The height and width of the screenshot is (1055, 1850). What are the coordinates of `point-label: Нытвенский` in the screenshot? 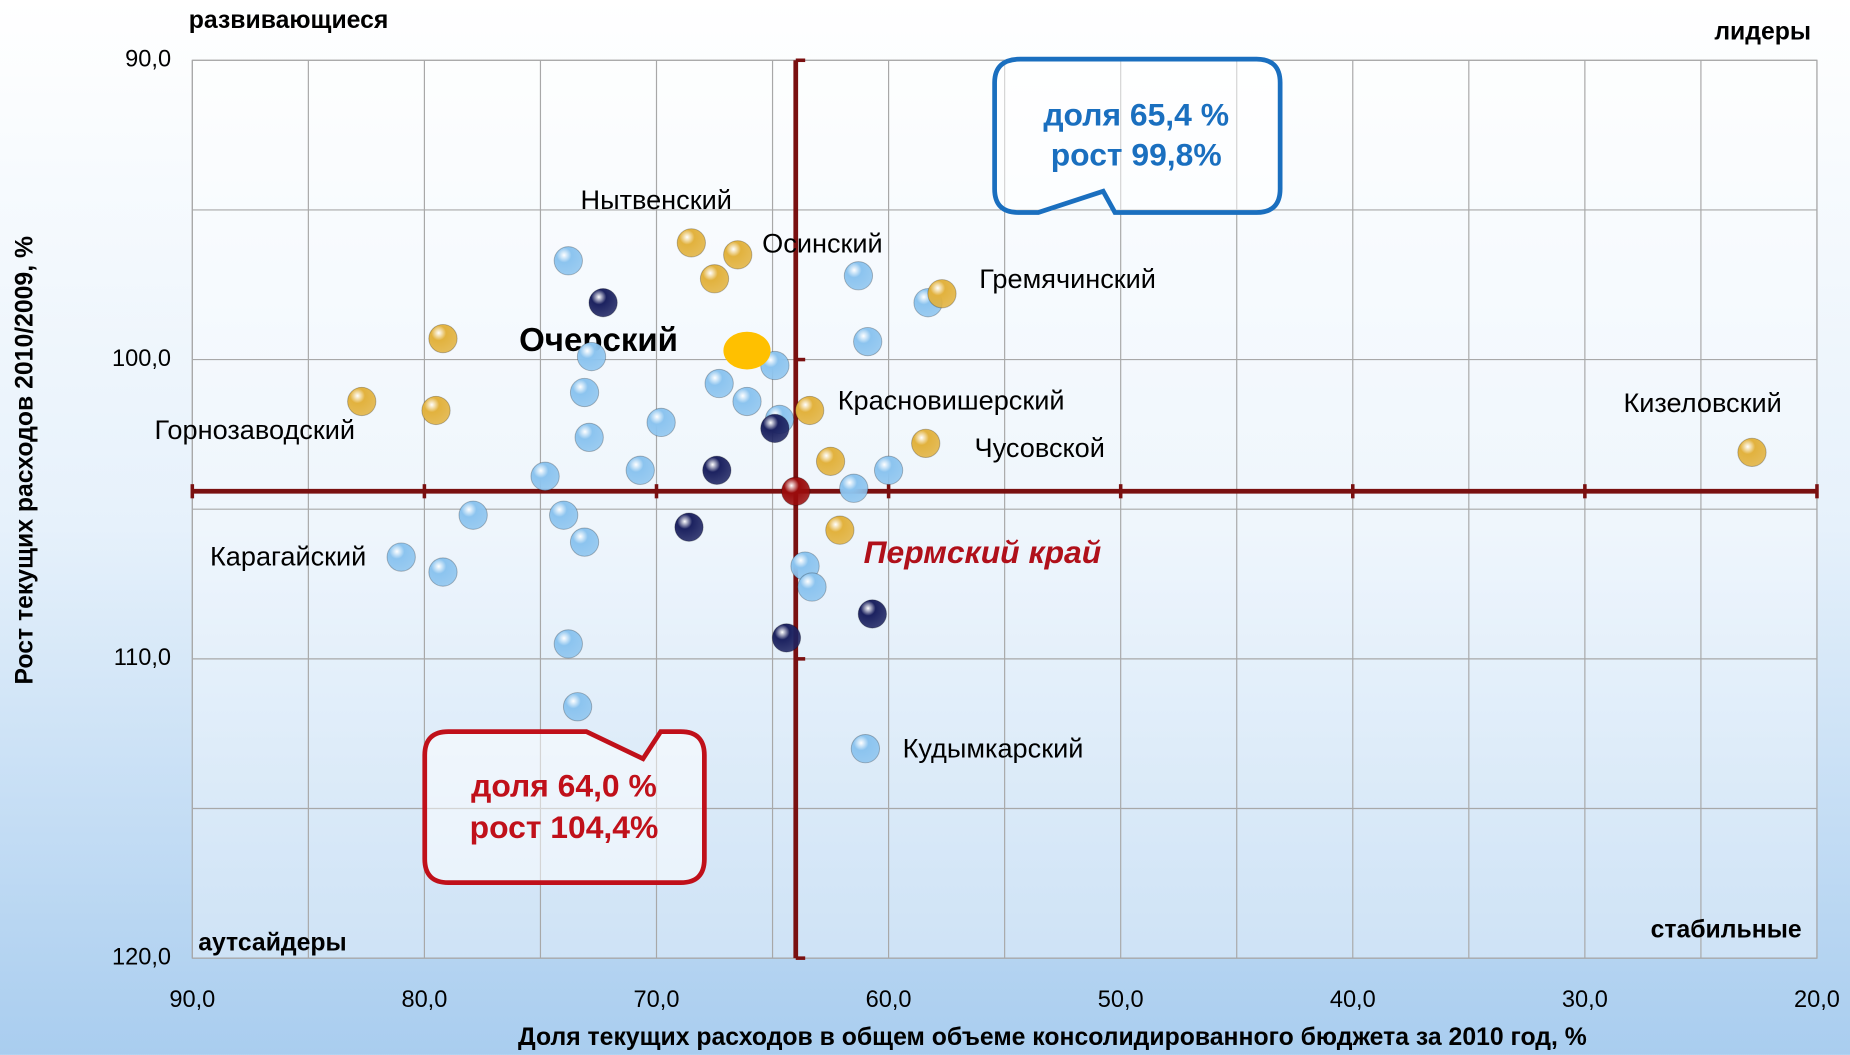 It's located at (655, 199).